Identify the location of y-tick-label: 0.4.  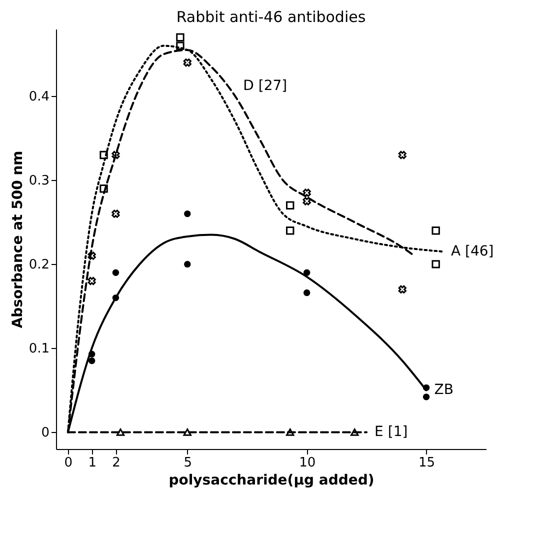
(39, 97).